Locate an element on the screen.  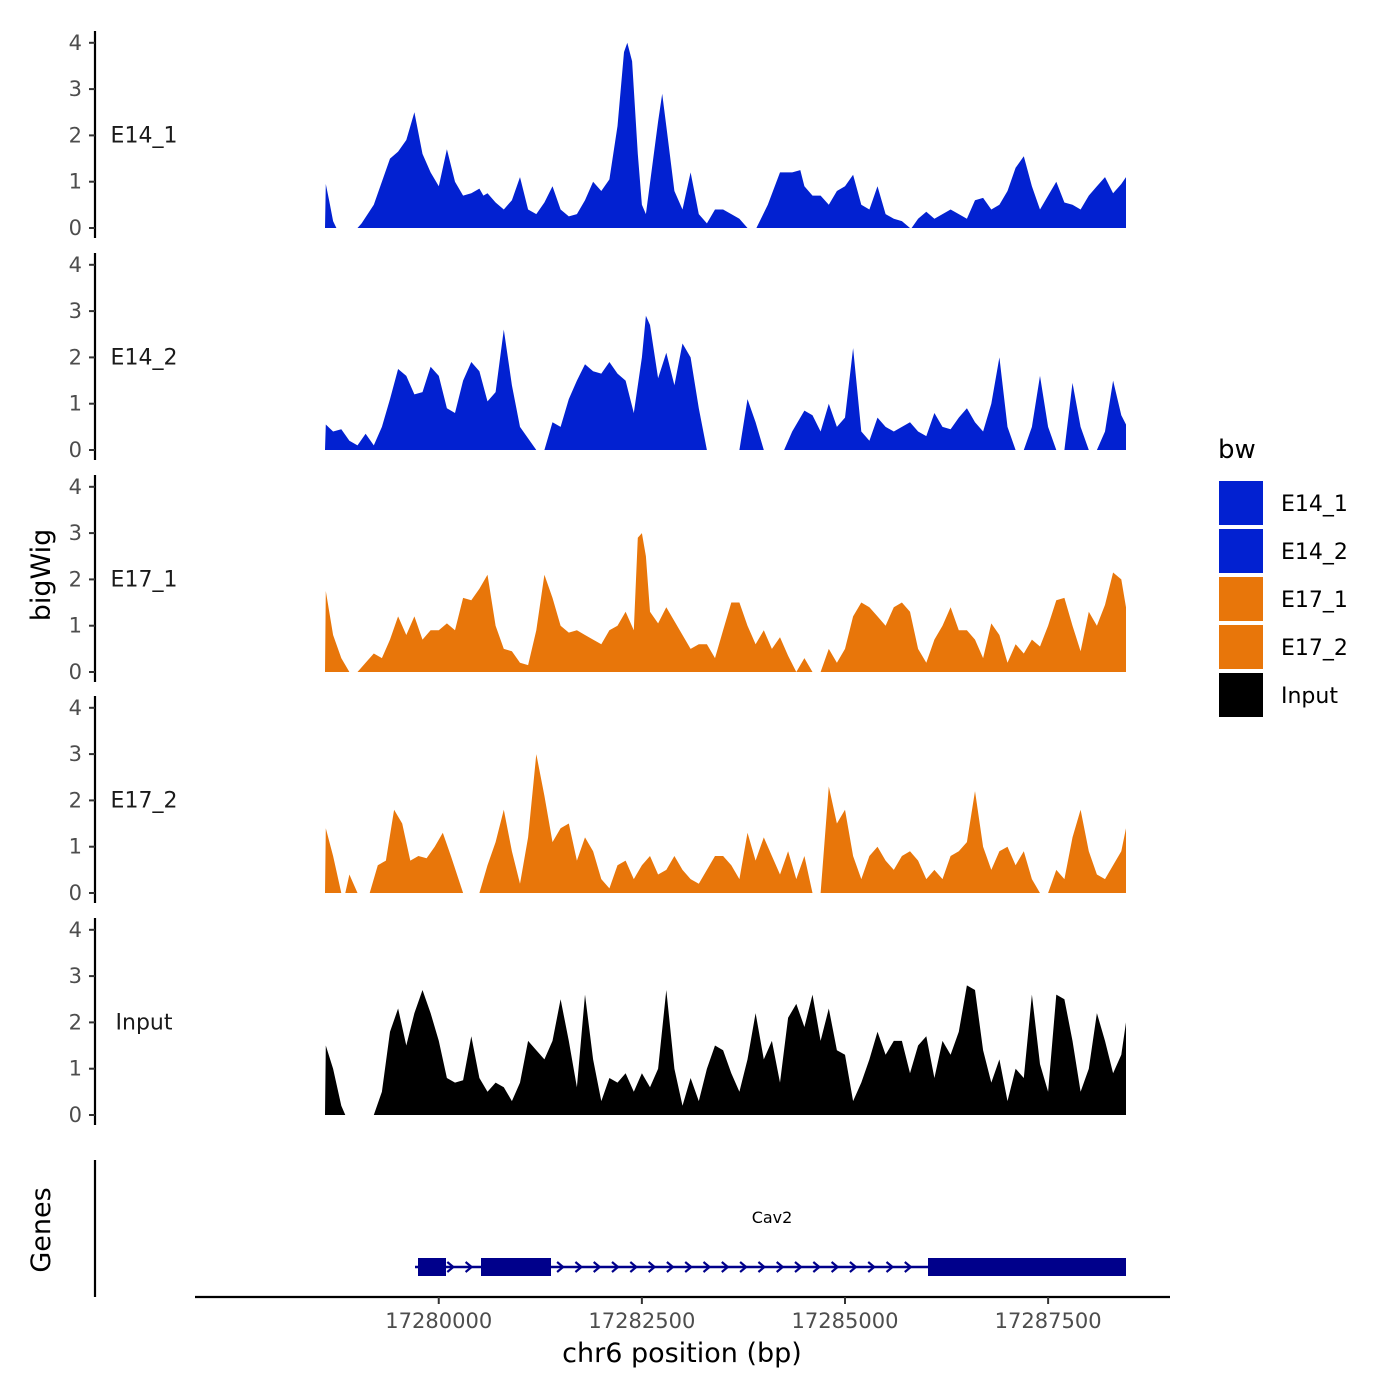
track-Input: 0 1 2 3 4 Input is located at coordinates (597, 1022).